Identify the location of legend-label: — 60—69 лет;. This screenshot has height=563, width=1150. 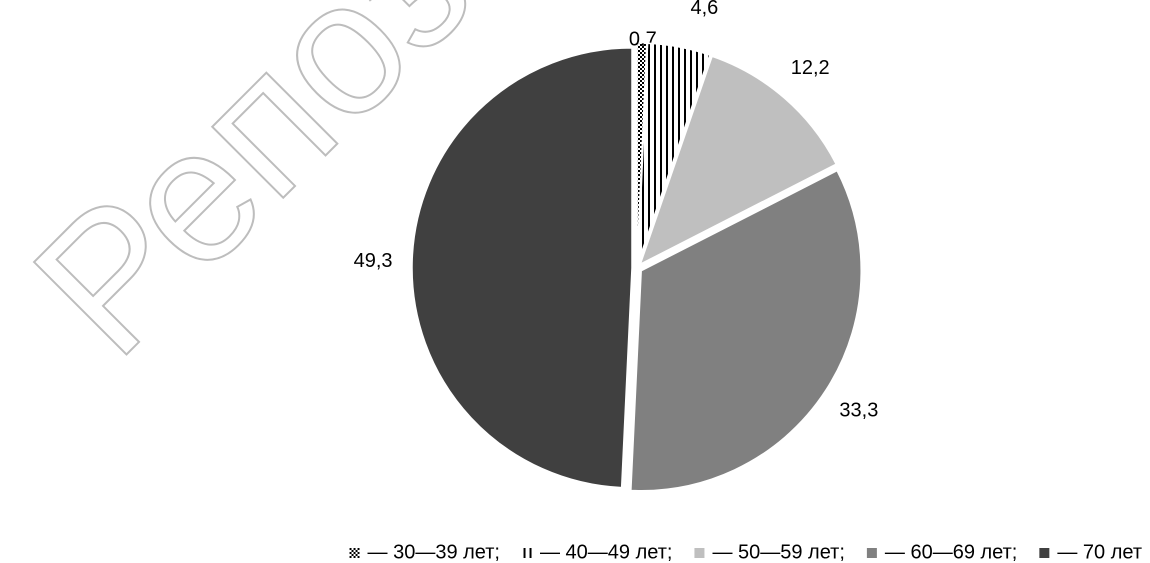
(951, 552).